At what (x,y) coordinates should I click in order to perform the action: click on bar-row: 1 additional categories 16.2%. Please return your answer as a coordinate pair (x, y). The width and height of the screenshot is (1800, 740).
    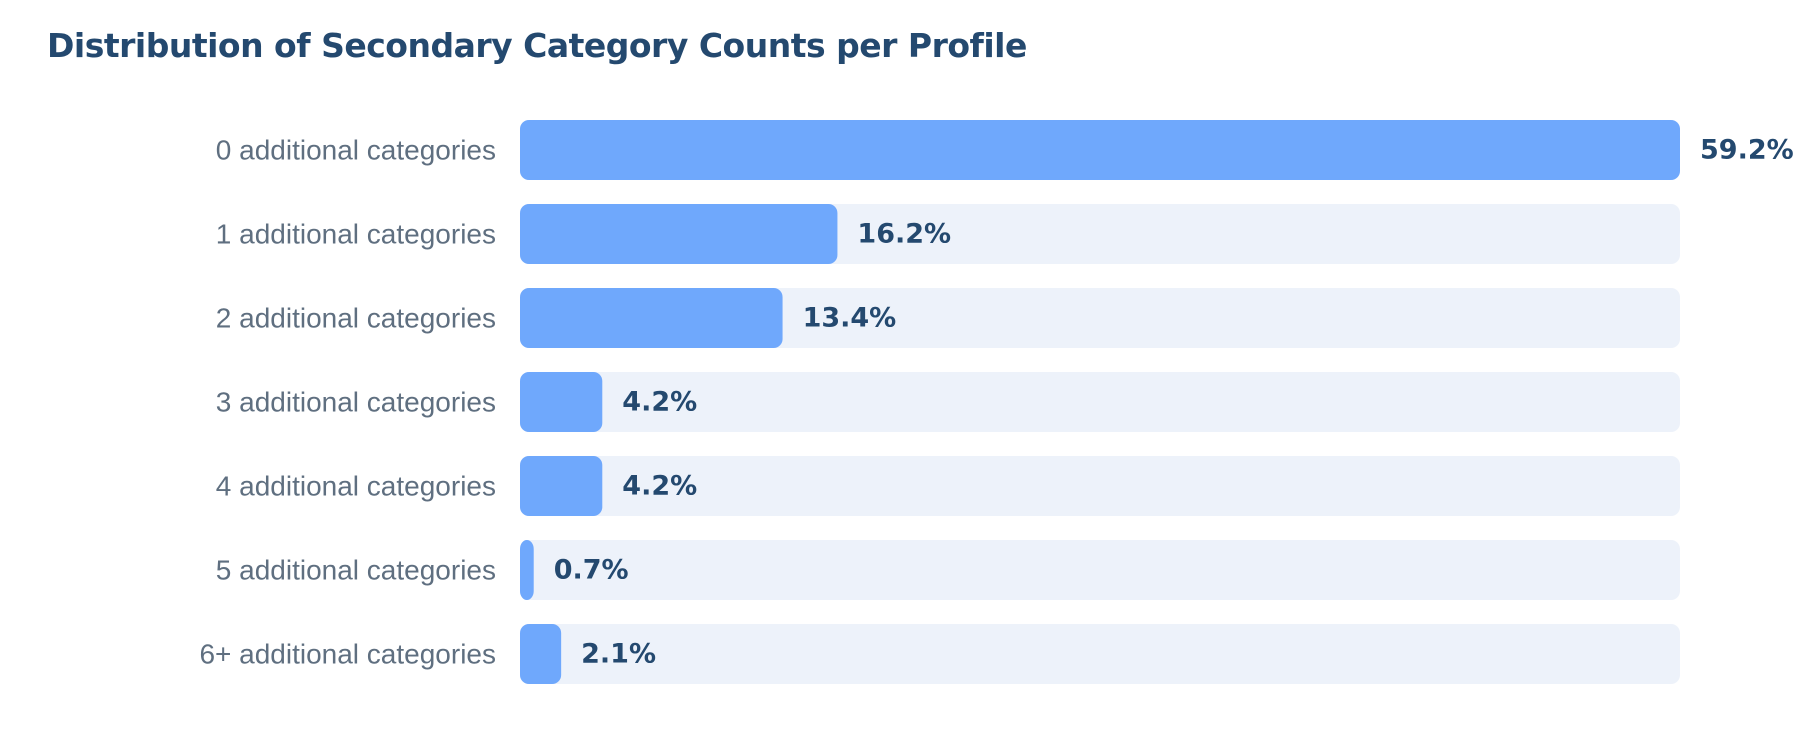
    Looking at the image, I should click on (948, 234).